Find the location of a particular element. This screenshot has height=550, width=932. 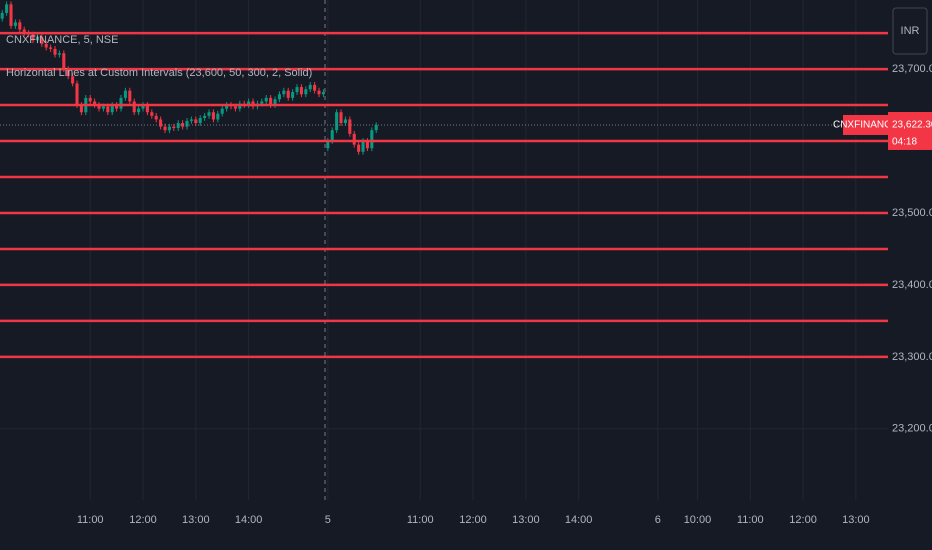

chart-title: CNXFINANCE, 5, NSE is located at coordinates (62, 40).